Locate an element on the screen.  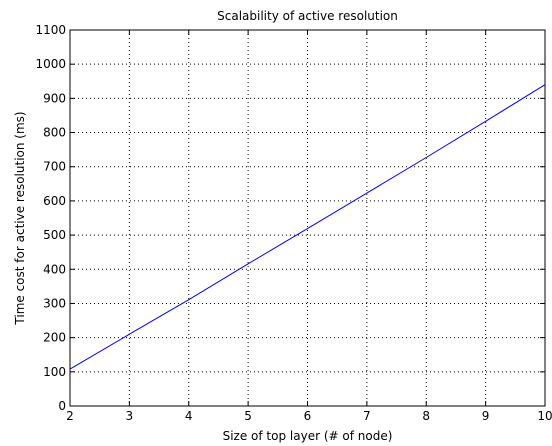
y-tick-label: 500 is located at coordinates (54, 235).